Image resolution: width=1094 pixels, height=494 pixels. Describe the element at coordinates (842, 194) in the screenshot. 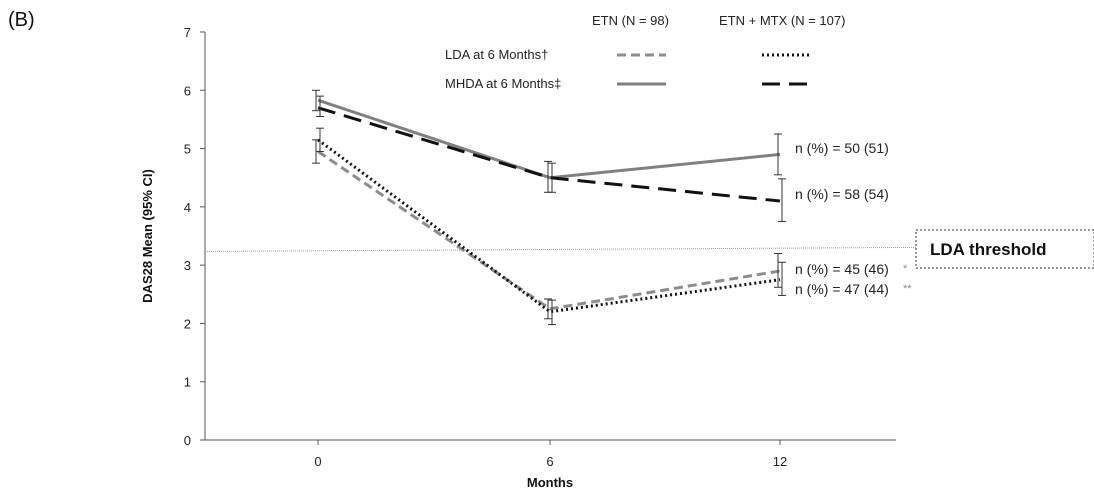

I see `series-annotation-3: n (%) = 58 (54)` at that location.